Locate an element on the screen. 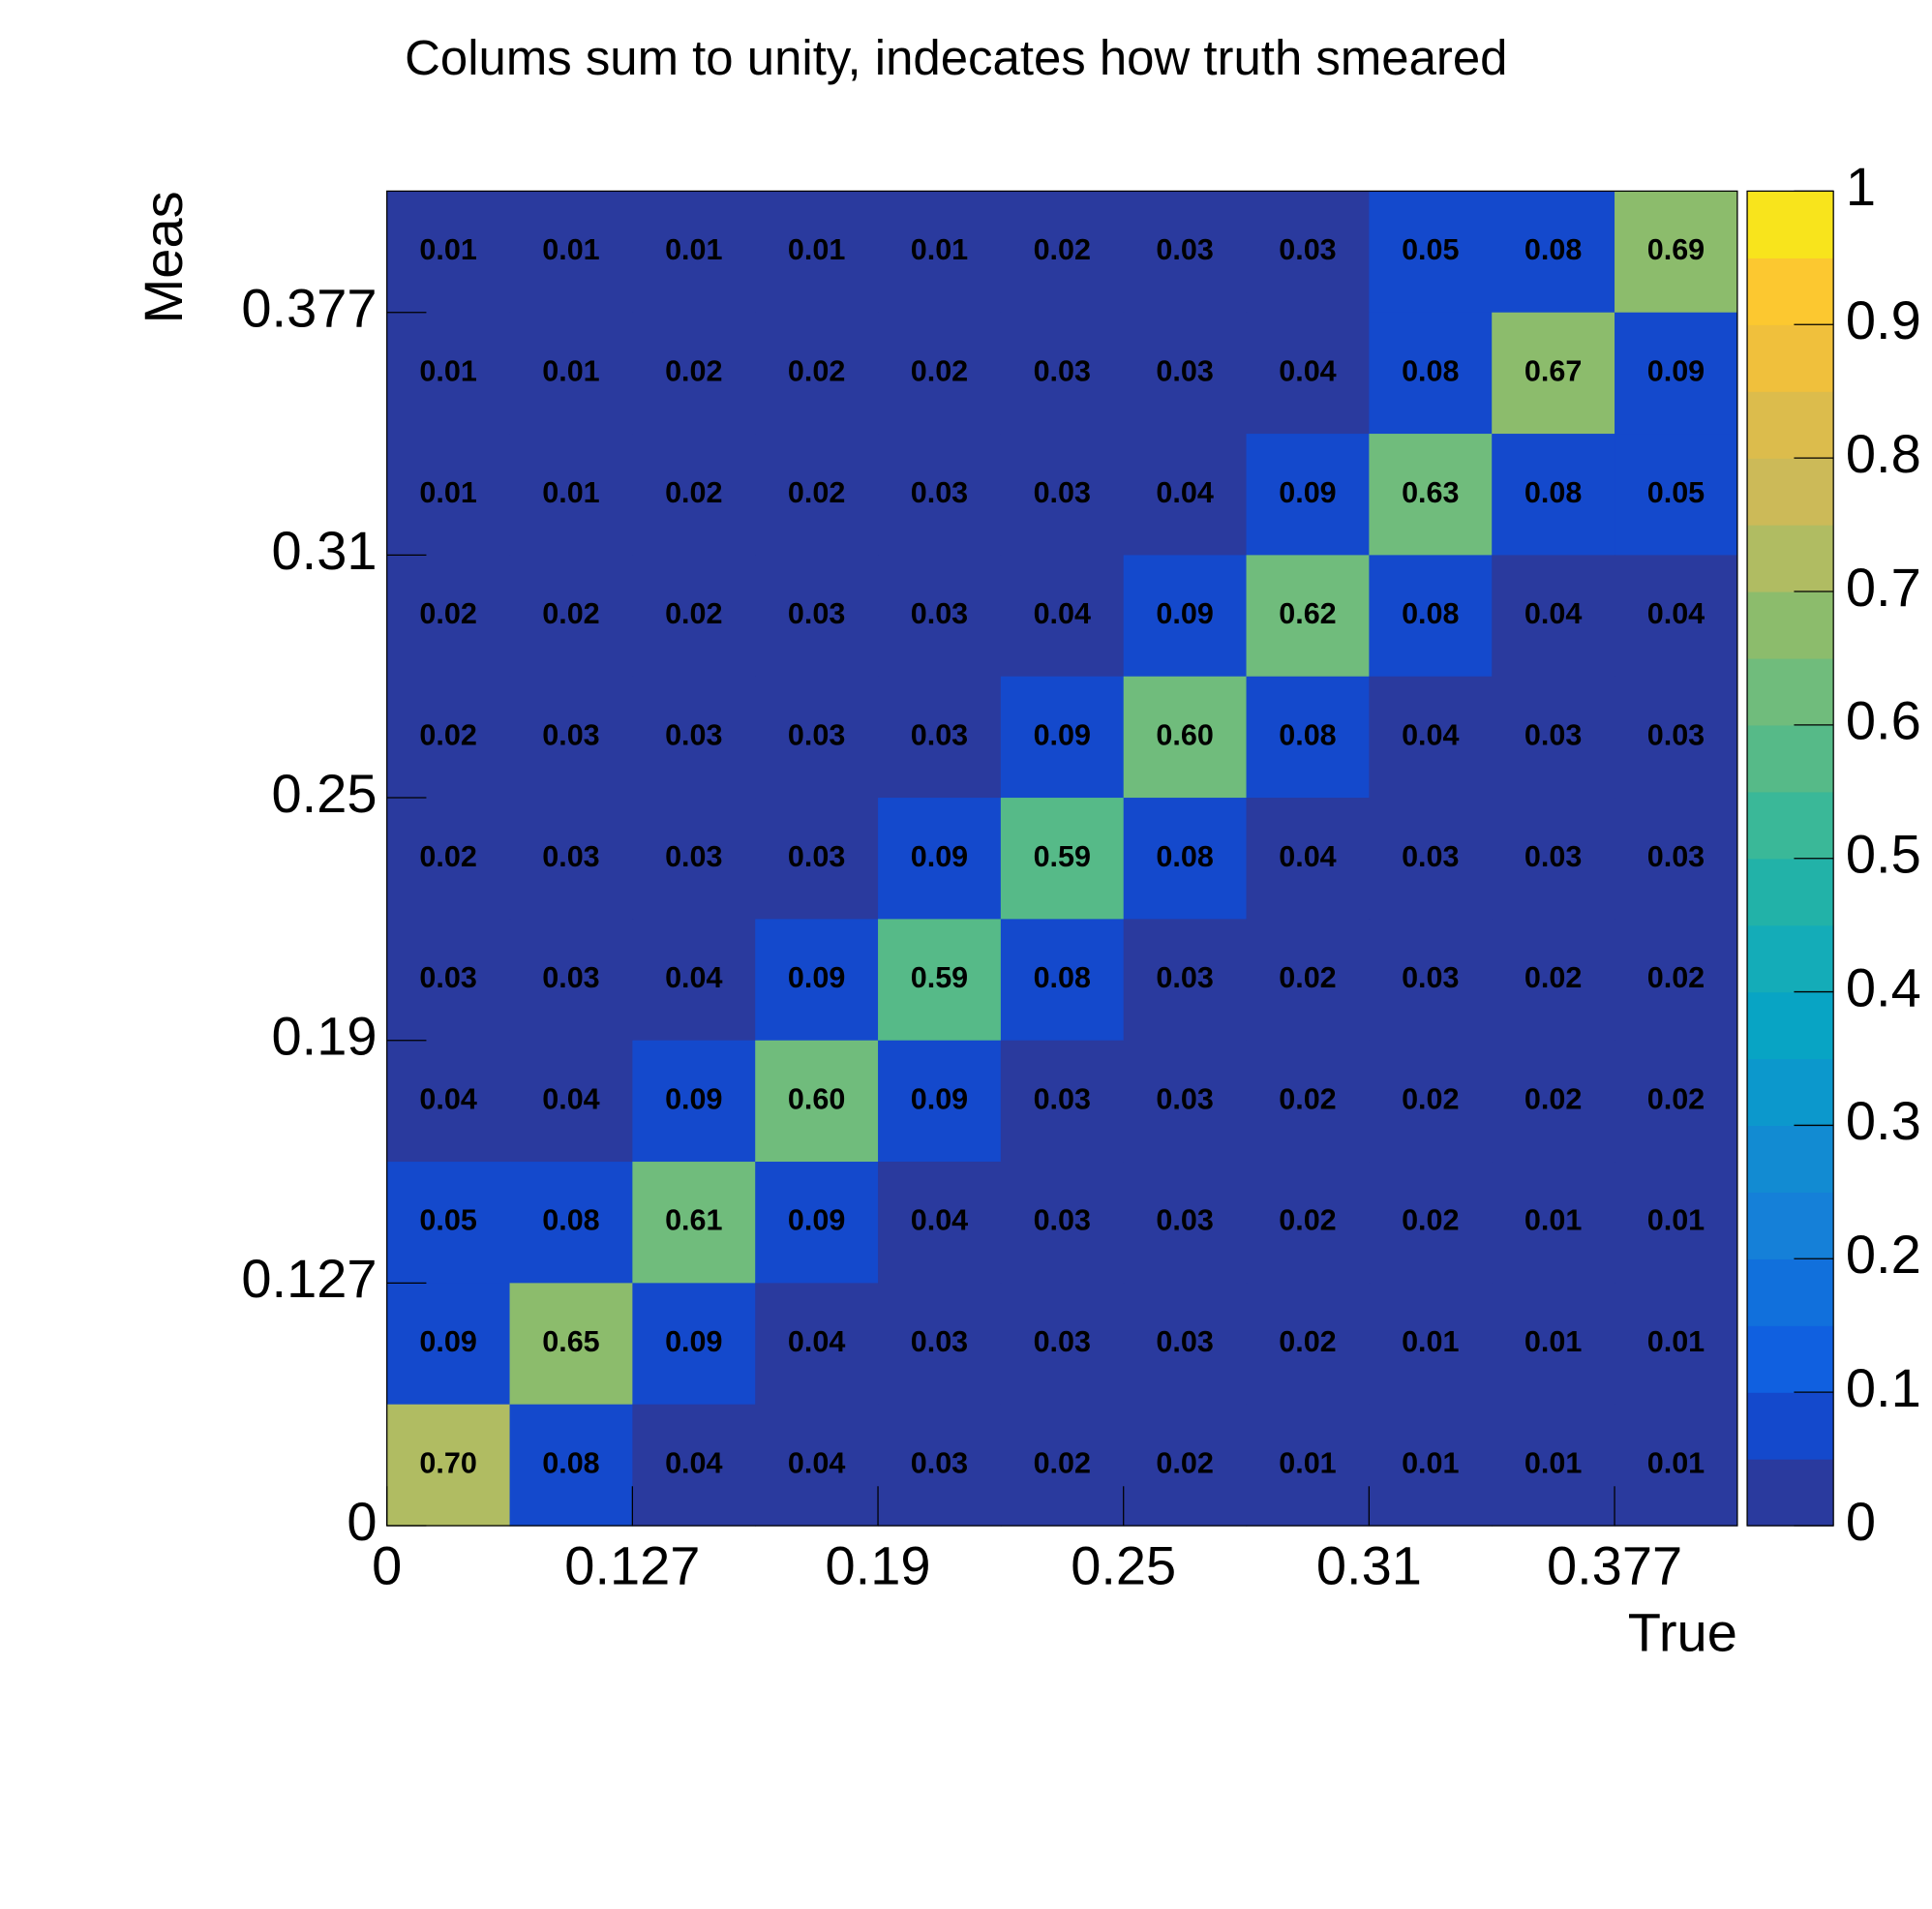 This screenshot has height=1909, width=1932. x-tick-label: 0.31 is located at coordinates (1369, 1565).